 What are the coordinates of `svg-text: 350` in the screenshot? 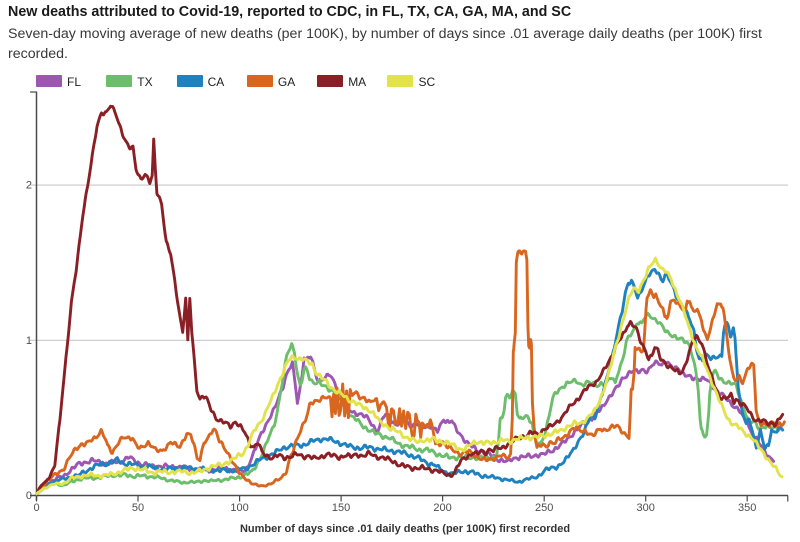 It's located at (747, 508).